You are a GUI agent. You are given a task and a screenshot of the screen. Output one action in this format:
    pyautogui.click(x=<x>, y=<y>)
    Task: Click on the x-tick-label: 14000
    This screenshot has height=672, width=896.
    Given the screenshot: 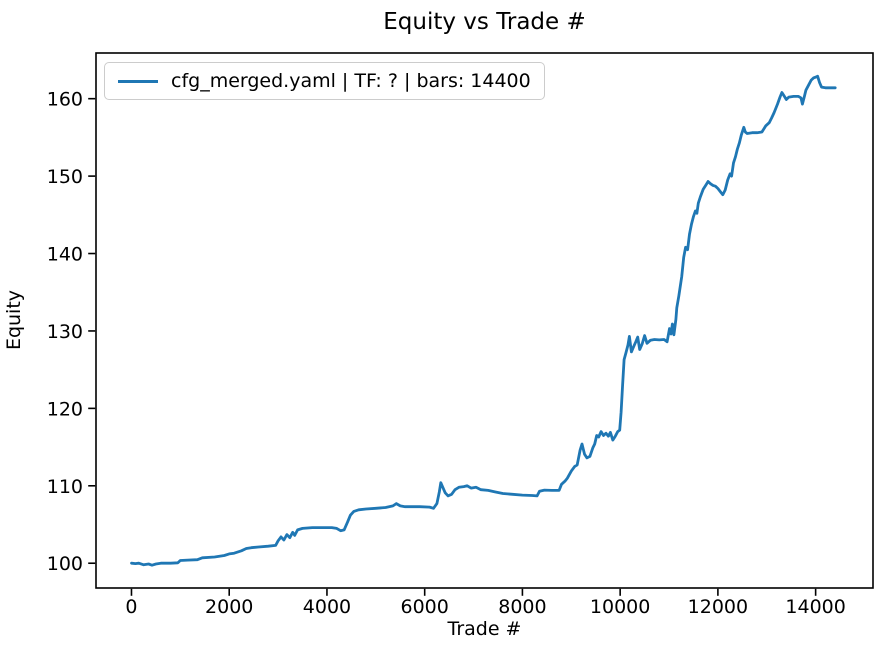 What is the action you would take?
    pyautogui.click(x=815, y=607)
    